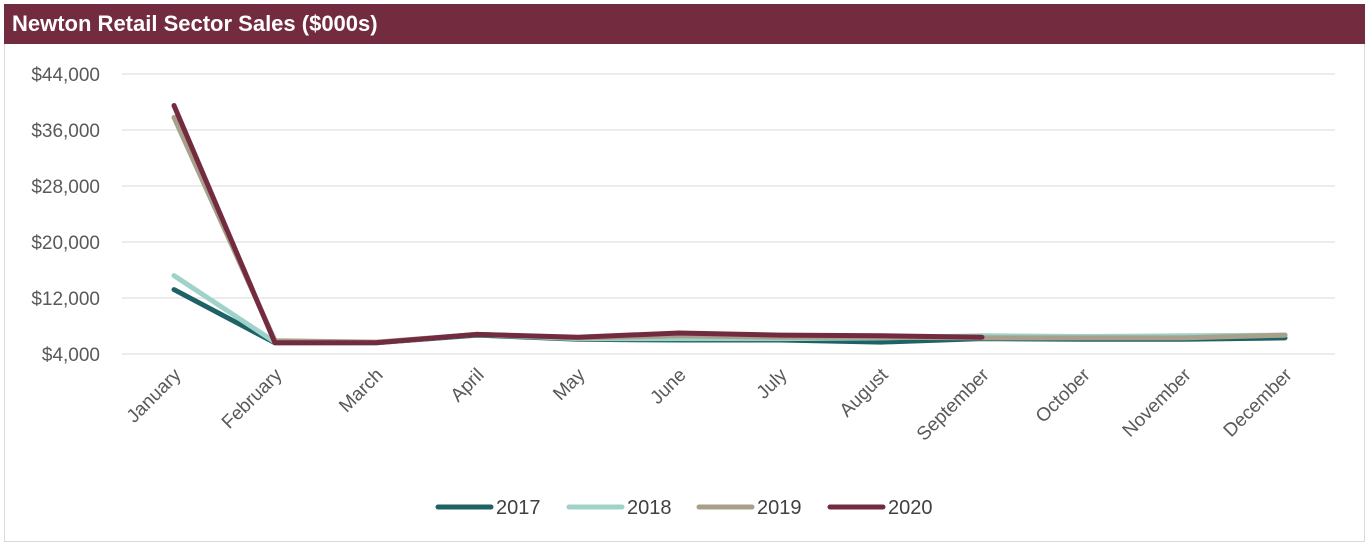 The height and width of the screenshot is (546, 1371). Describe the element at coordinates (684, 508) in the screenshot. I see `legend: 2017 2018 2019 2020` at that location.